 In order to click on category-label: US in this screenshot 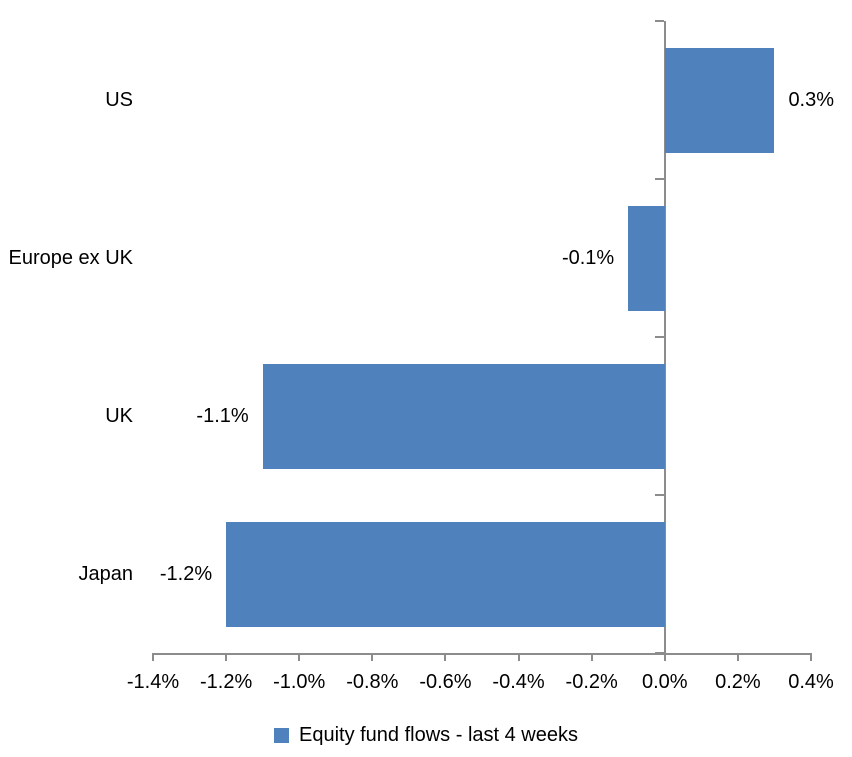, I will do `click(119, 100)`.